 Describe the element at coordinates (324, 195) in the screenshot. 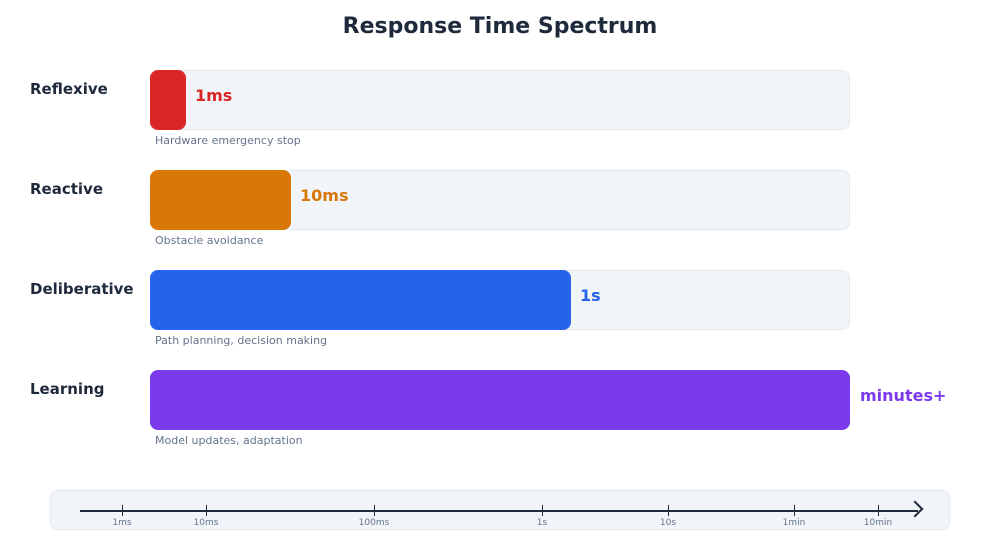

I see `bar-value: 10ms` at that location.